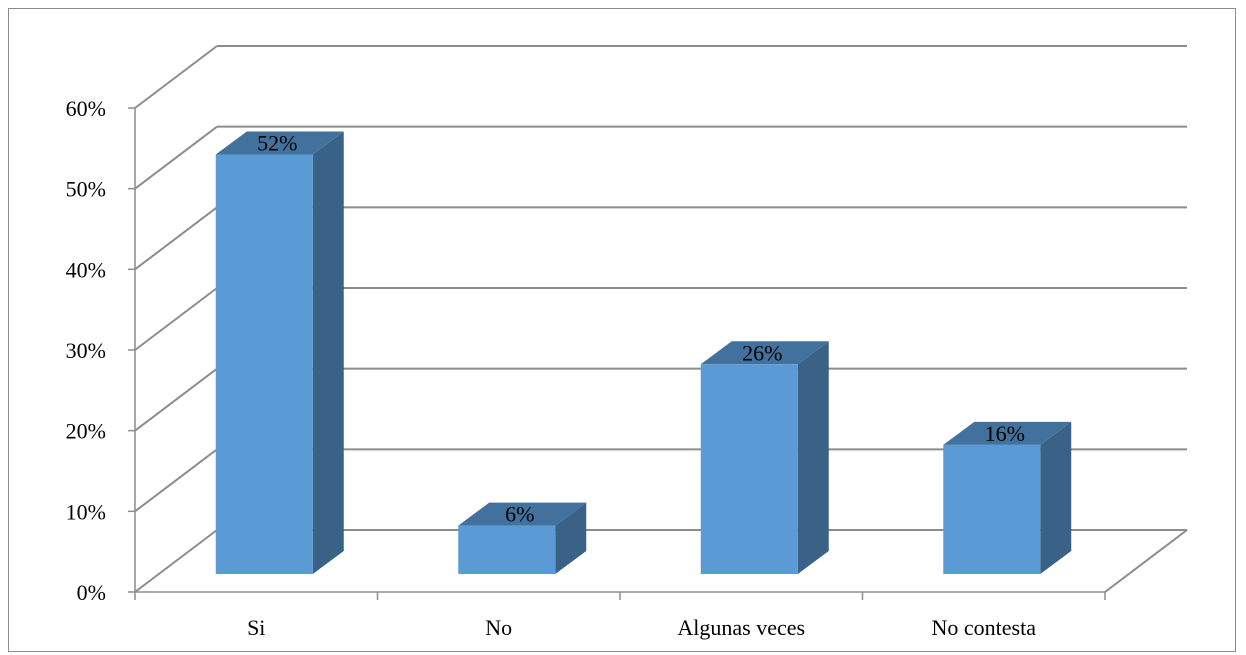  Describe the element at coordinates (1146, 561) in the screenshot. I see `floor-right-edge` at that location.